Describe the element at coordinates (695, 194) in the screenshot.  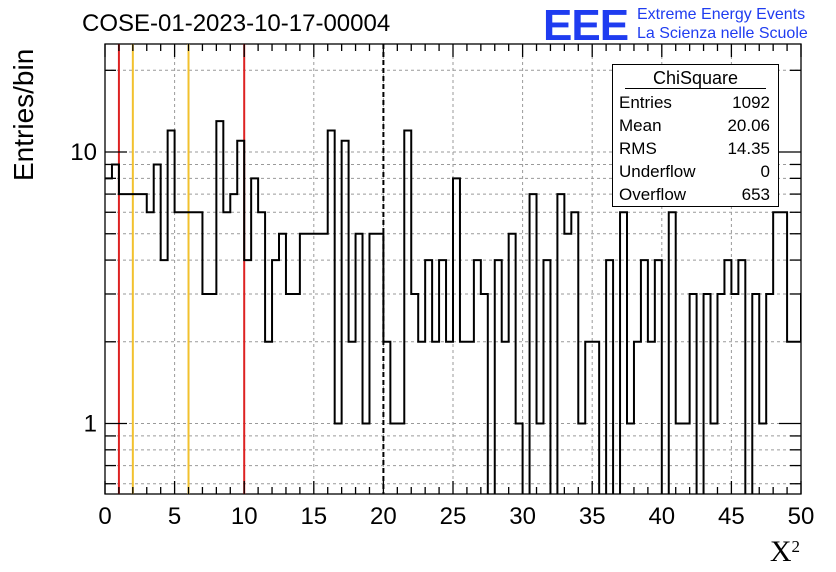
I see `stats-row: Overflow 653` at that location.